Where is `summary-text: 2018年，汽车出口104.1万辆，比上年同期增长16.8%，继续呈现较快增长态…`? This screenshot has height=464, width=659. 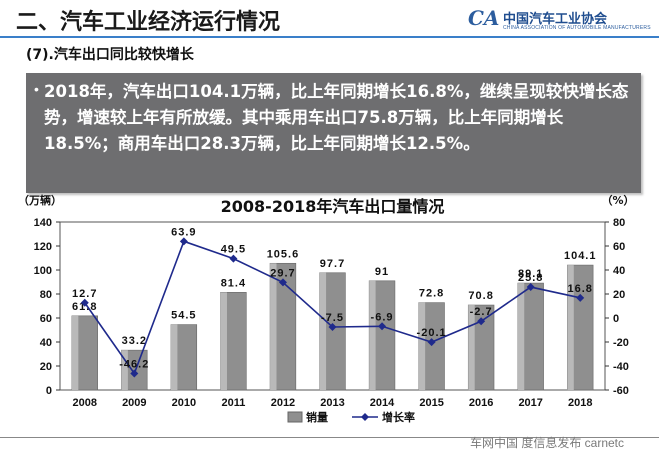 summary-text: 2018年，汽车出口104.1万辆，比上年同期增长16.8%，继续呈现较快增长态… is located at coordinates (336, 117).